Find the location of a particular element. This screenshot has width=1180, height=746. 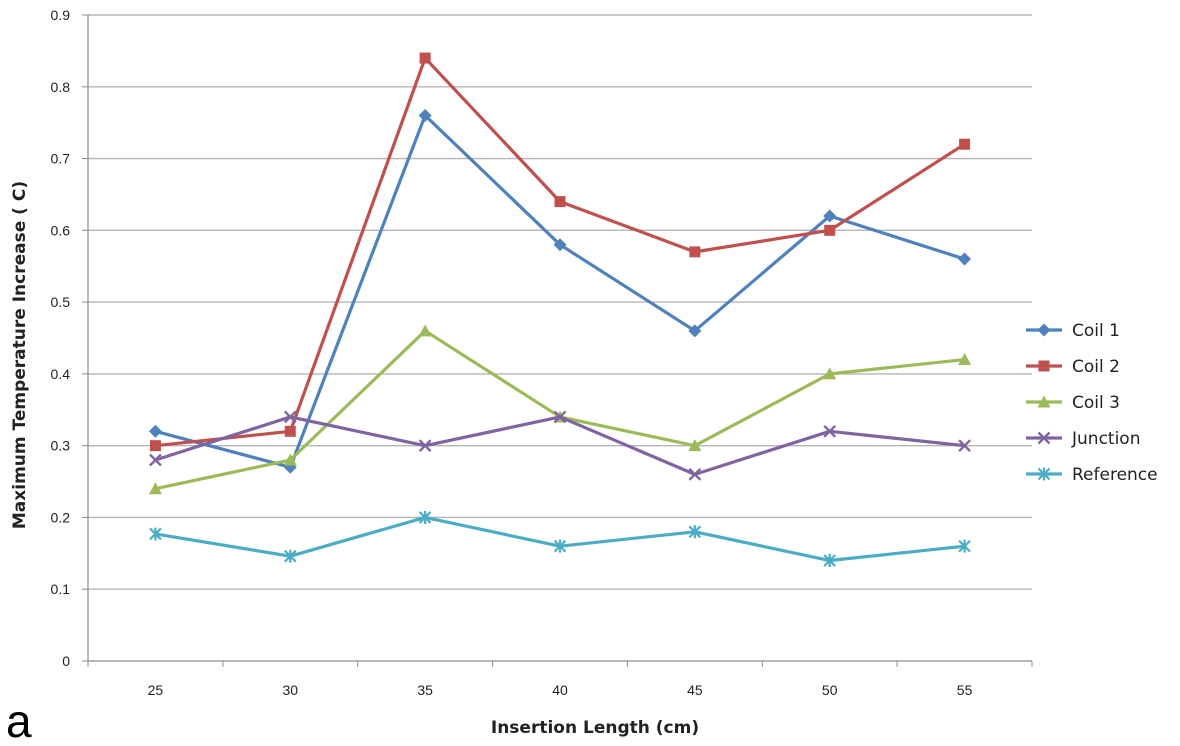

legend-item: Coil 2 is located at coordinates (1073, 367).